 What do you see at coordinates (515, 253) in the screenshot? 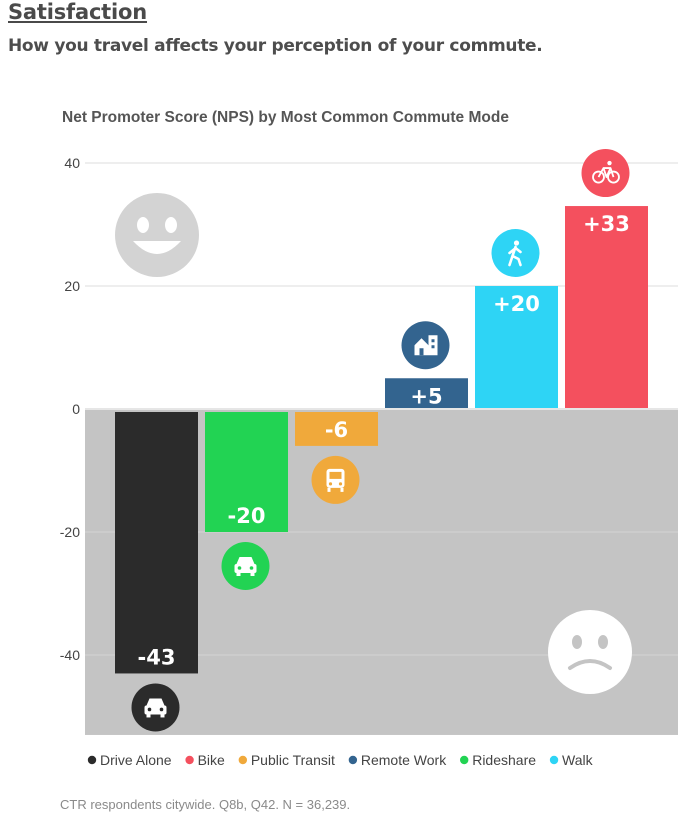
I see `walk-icon` at bounding box center [515, 253].